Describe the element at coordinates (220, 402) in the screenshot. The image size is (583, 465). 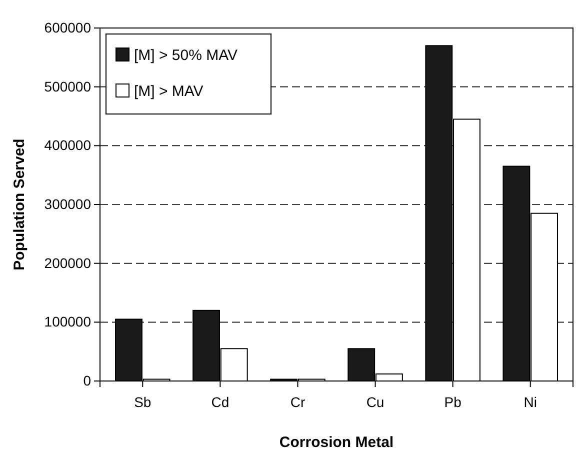
I see `x-tick-label: Cd` at that location.